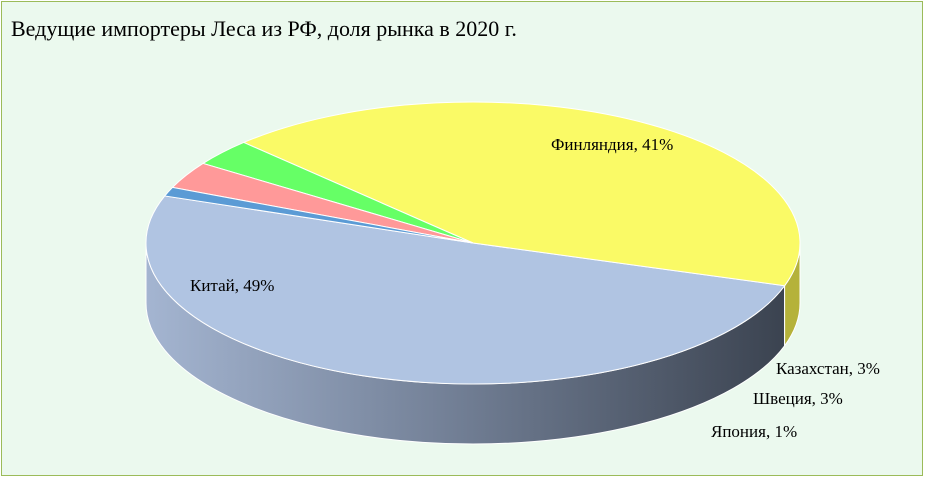 The image size is (926, 479). Describe the element at coordinates (828, 368) in the screenshot. I see `data-label-казахстан: Казахстан, 3%` at that location.